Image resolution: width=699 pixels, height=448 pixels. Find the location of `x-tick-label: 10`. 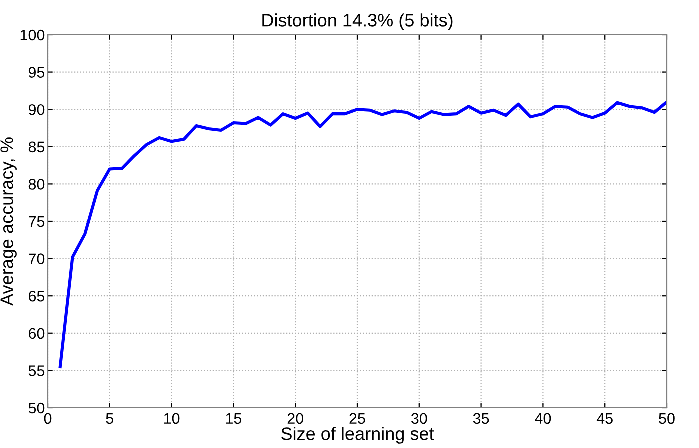

x-tick-label: 10 is located at coordinates (172, 418).